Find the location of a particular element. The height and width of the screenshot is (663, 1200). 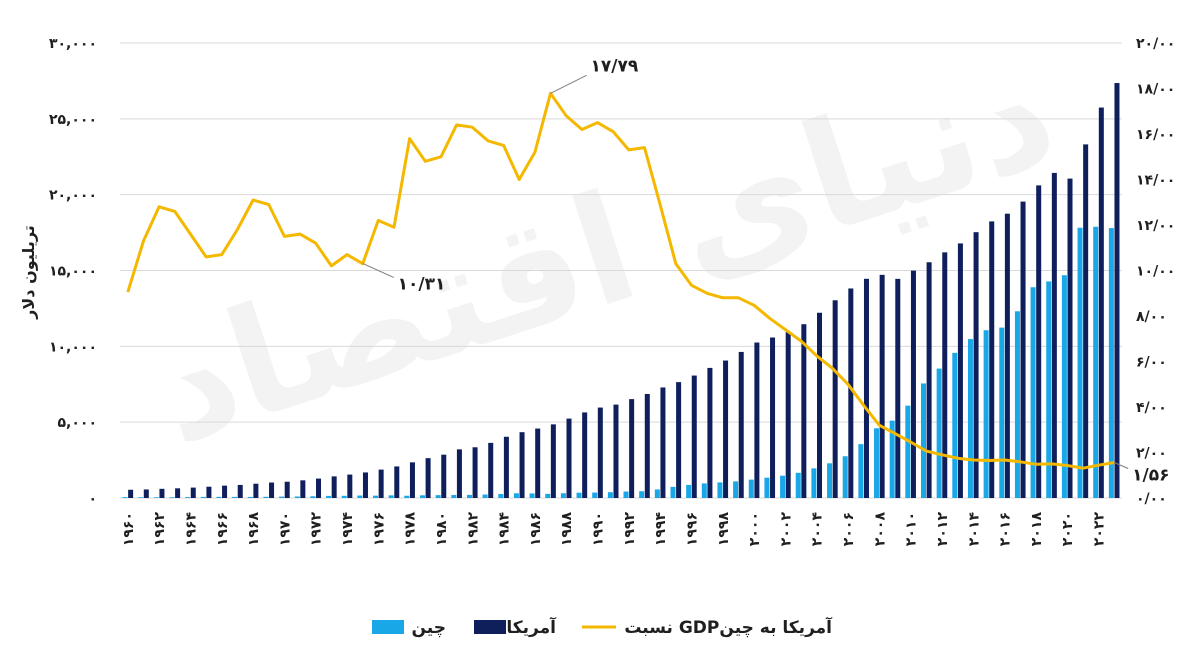

left-tick-label: ۲۵,۰۰۰ is located at coordinates (73, 120).